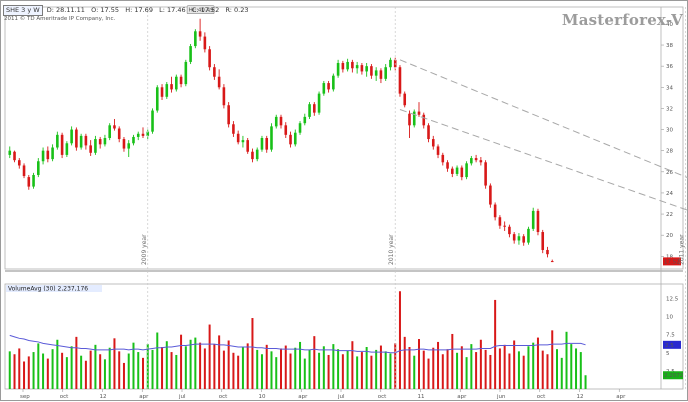  I want to click on x-tick-label: jul, so click(182, 397).